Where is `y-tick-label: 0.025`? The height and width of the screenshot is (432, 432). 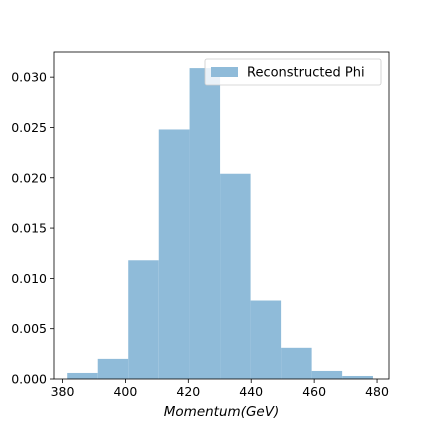
y-tick-label: 0.025 is located at coordinates (29, 127).